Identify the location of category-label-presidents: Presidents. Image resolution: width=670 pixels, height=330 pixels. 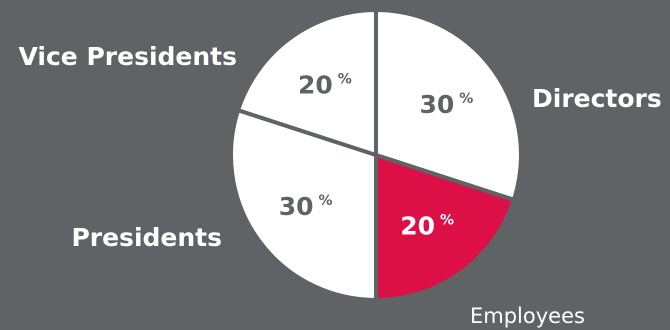
(146, 237).